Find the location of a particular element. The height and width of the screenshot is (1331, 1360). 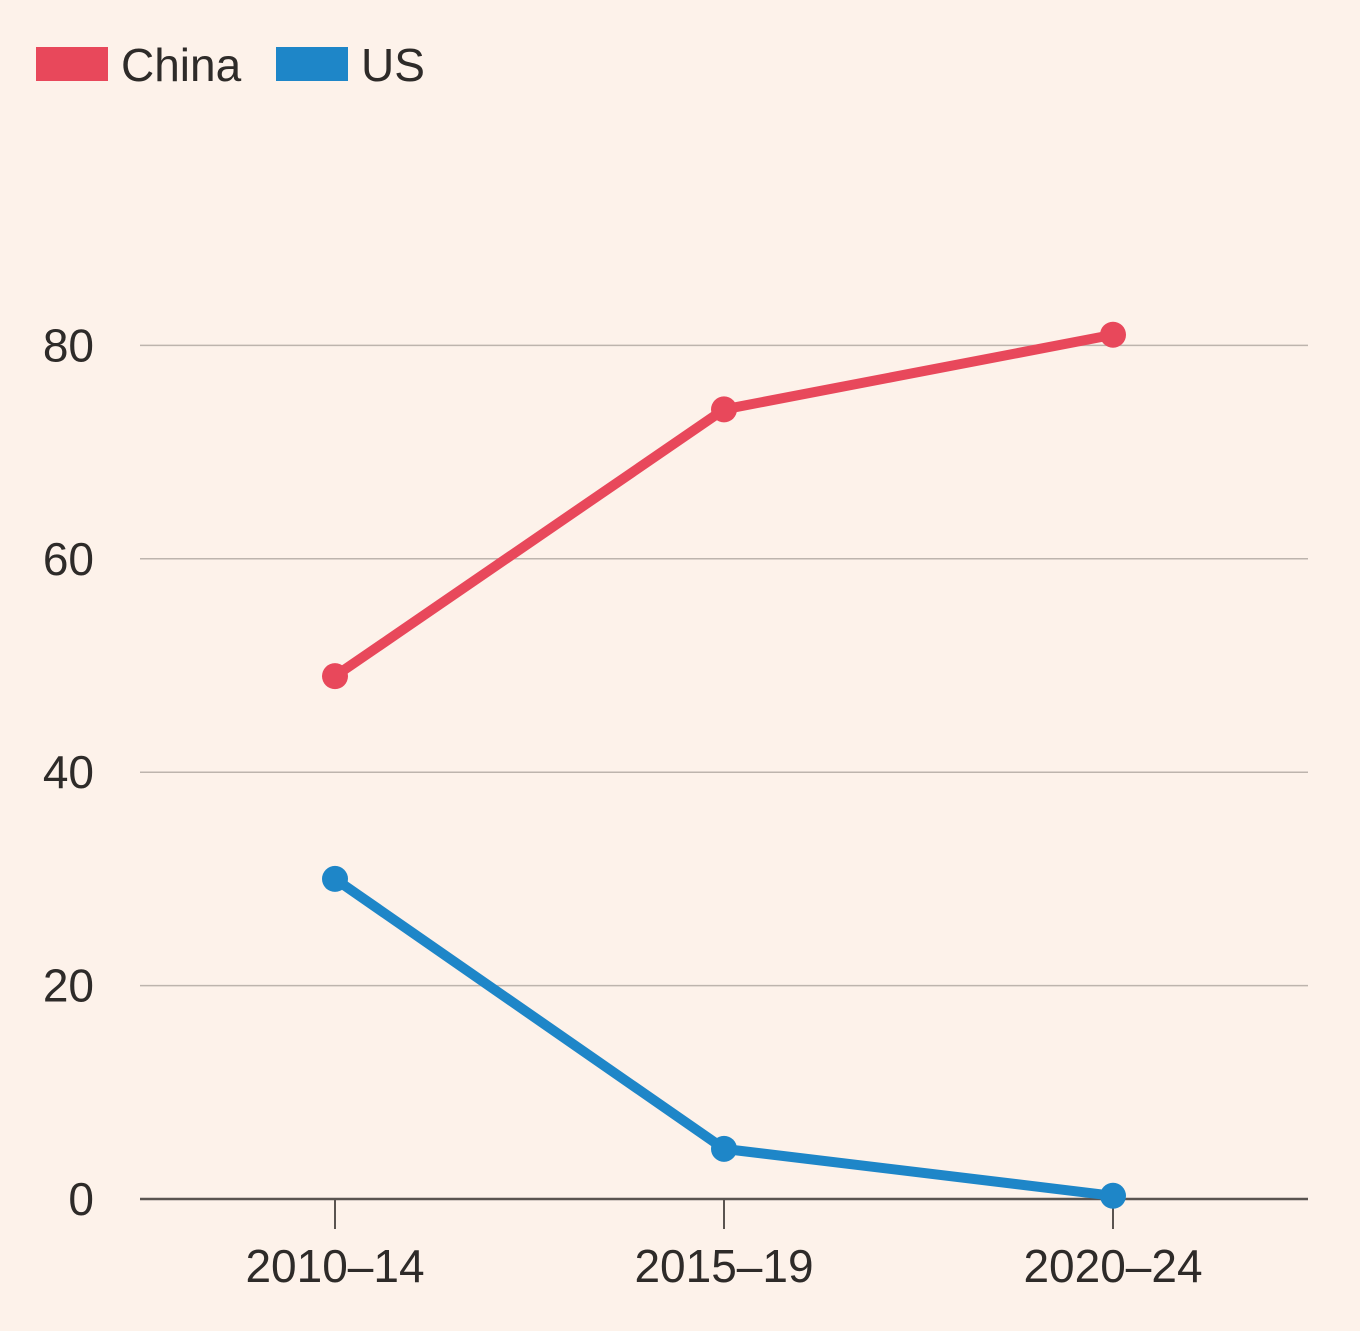

legend-swatch-china is located at coordinates (72, 64).